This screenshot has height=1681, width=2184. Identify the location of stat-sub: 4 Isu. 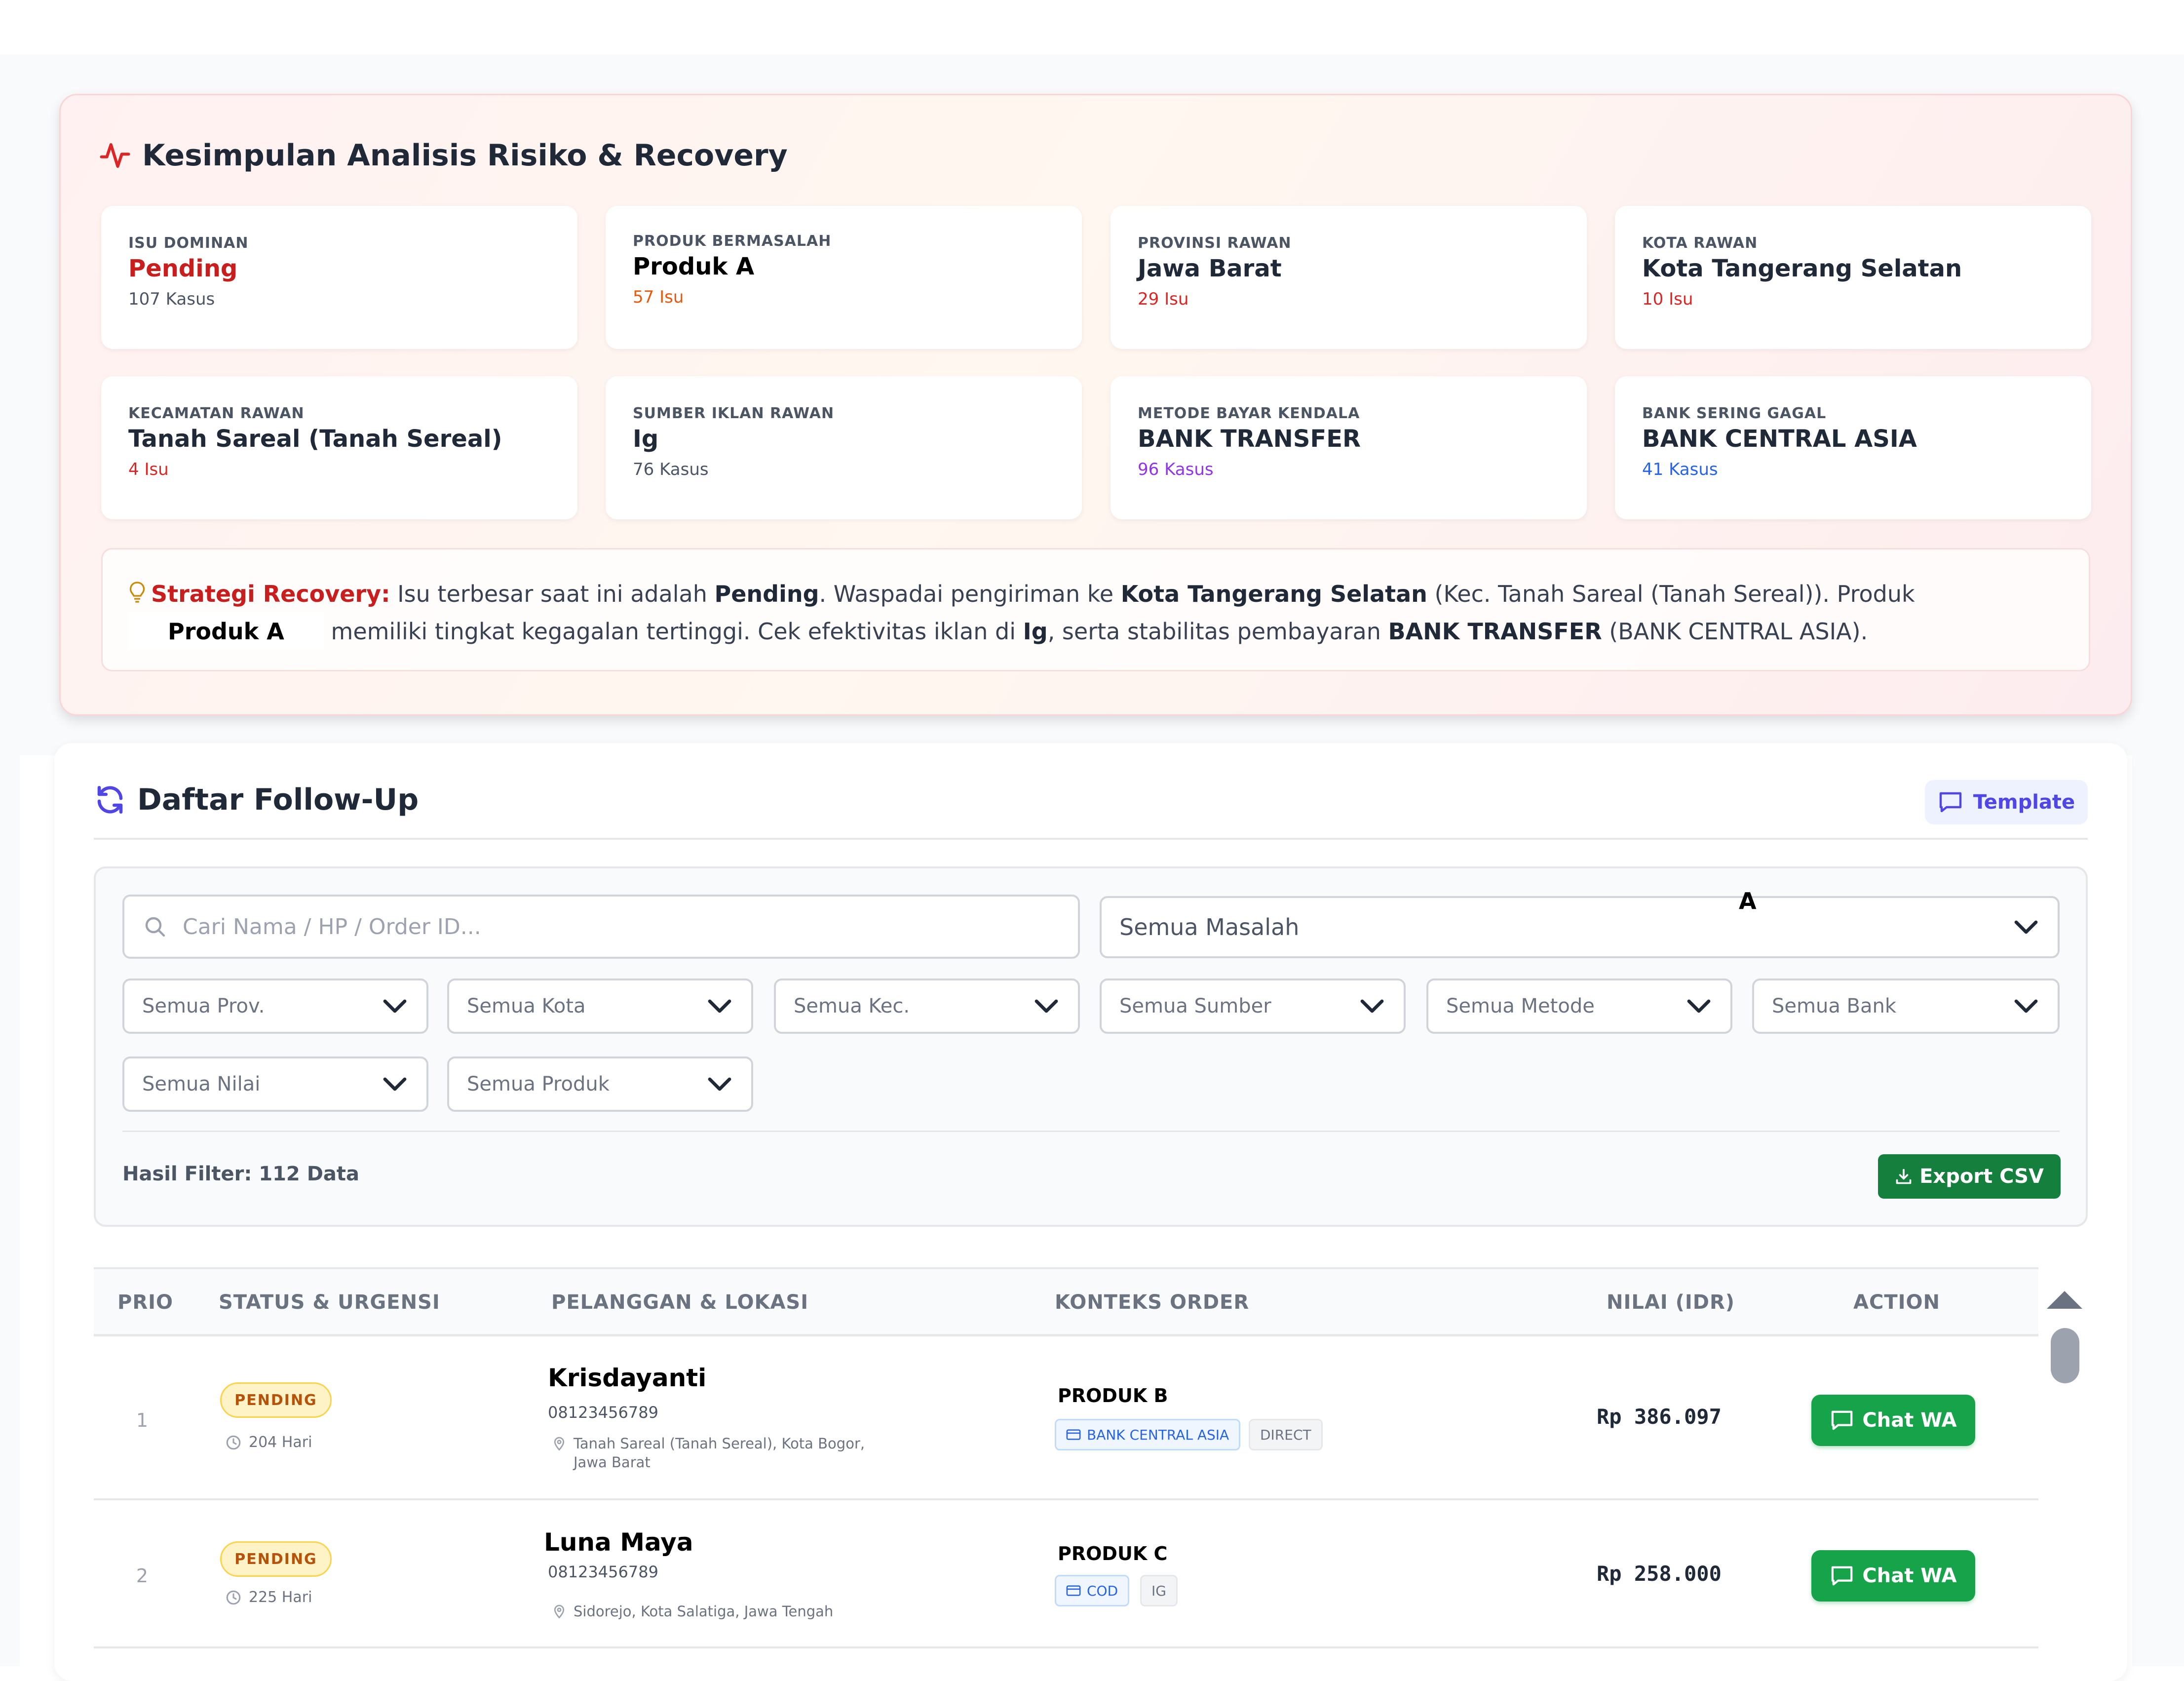
(148, 469).